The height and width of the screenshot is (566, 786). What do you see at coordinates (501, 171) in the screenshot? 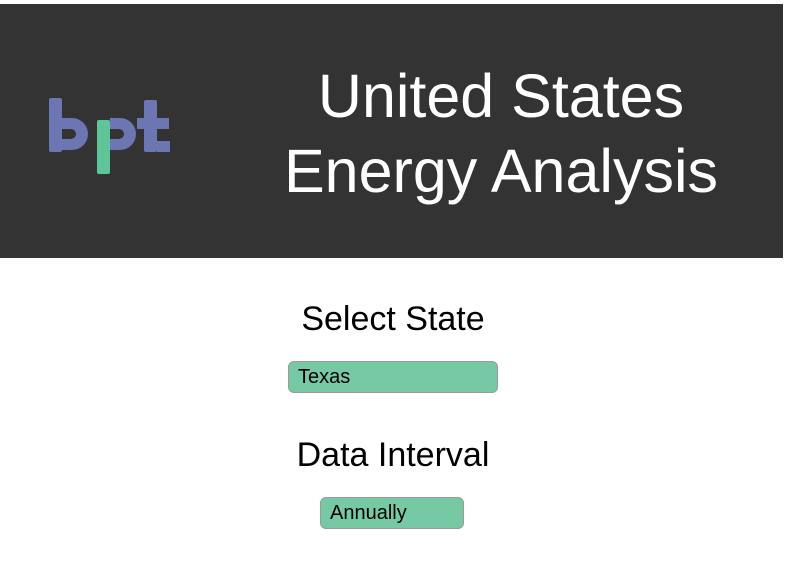
I see `page-title-line2: Energy Analysis` at bounding box center [501, 171].